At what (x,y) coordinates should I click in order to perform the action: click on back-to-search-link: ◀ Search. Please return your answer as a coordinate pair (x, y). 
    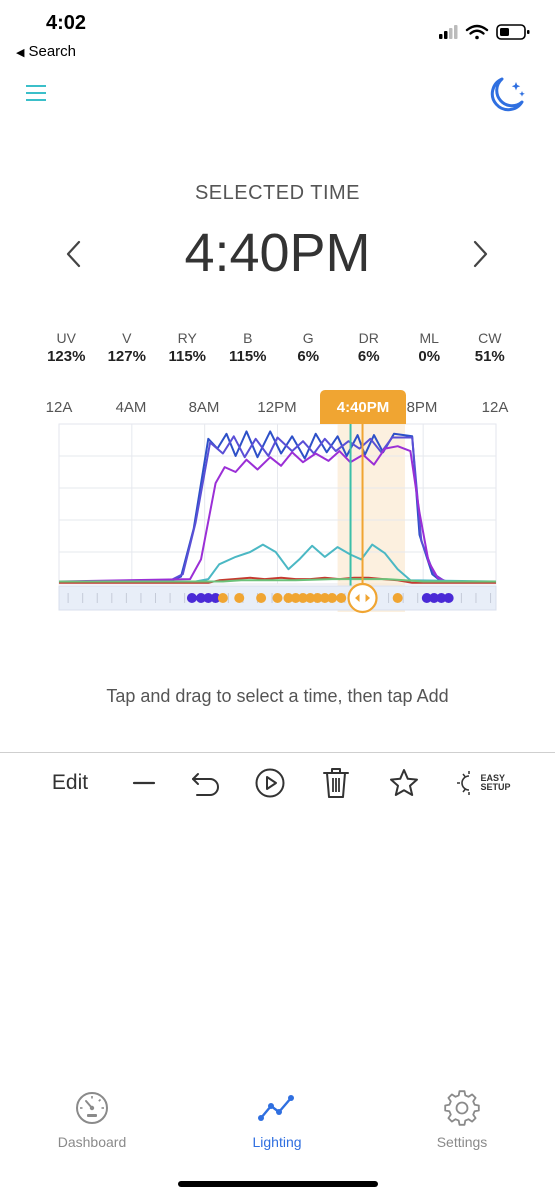
    Looking at the image, I should click on (46, 51).